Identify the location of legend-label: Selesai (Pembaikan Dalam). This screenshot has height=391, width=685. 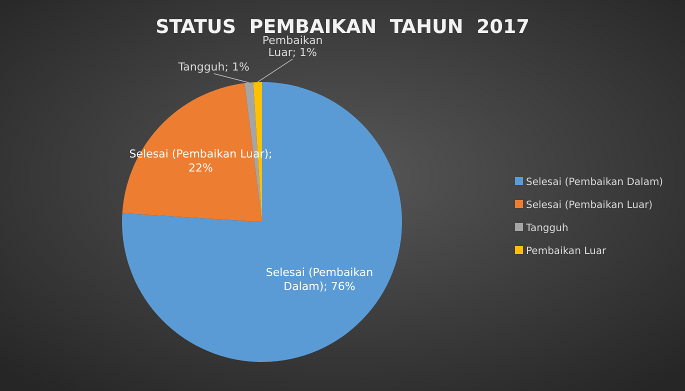
(595, 182).